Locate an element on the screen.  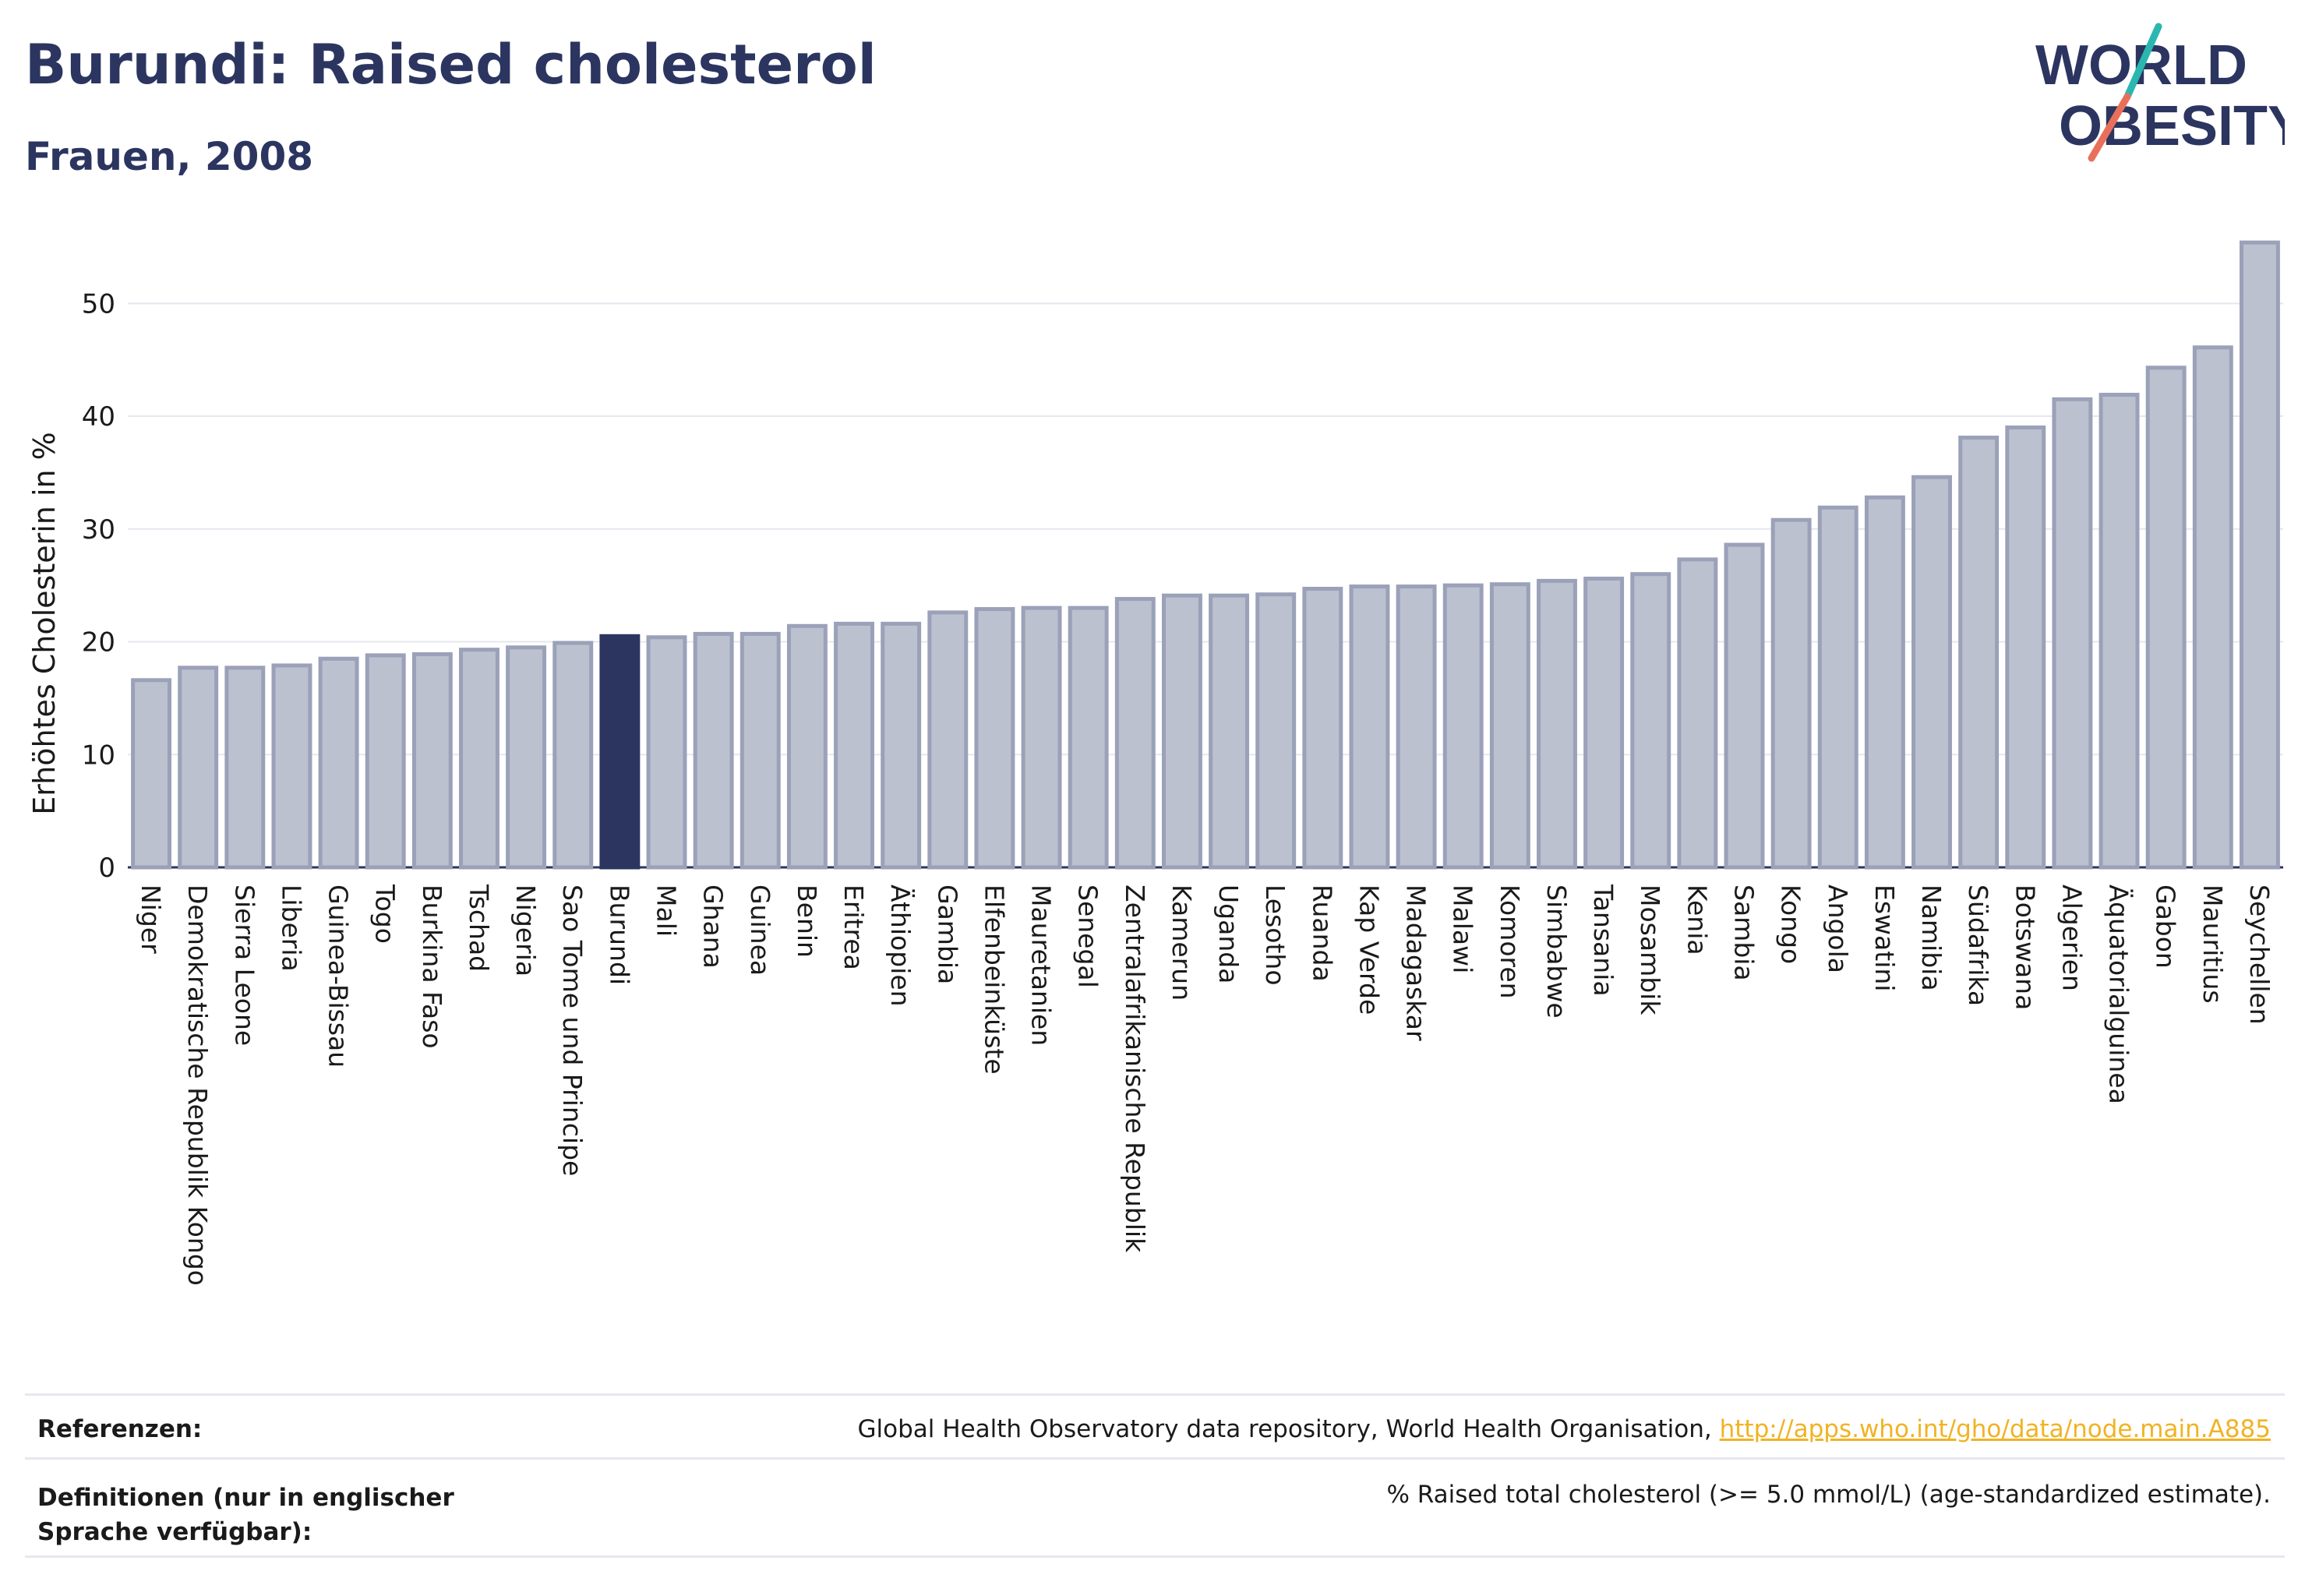
bar-burundi is located at coordinates (620, 752).